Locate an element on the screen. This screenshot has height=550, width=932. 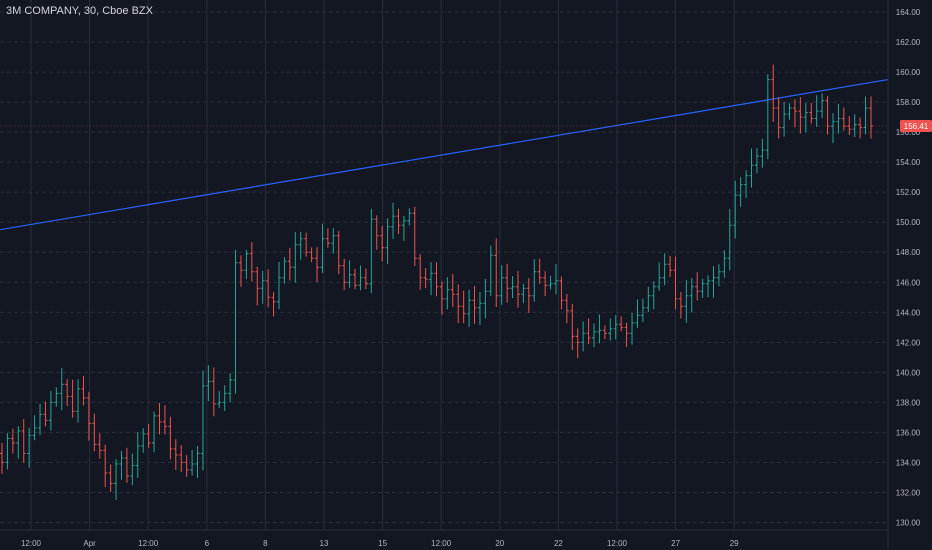
time-axis: 12:00 Apr 12:00 6 8 13 15 12:00 20 22 12:00 27 29 is located at coordinates (444, 538).